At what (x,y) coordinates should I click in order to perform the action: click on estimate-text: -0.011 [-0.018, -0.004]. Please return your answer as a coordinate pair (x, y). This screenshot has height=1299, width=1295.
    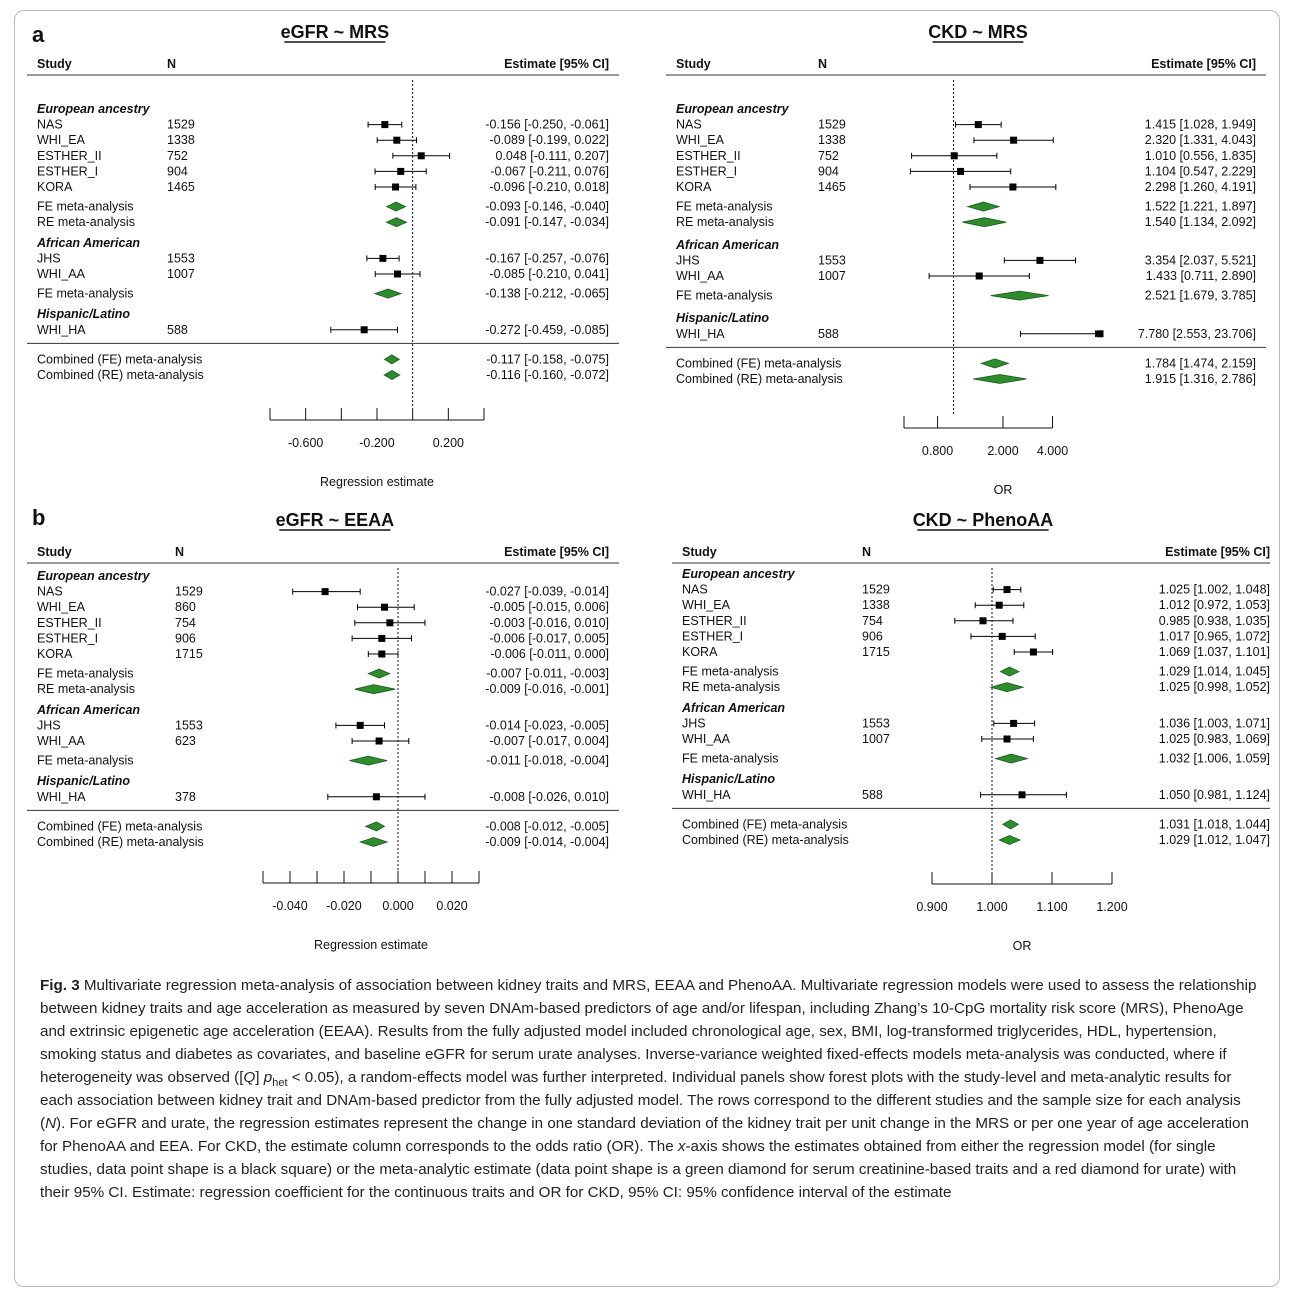
    Looking at the image, I should click on (547, 761).